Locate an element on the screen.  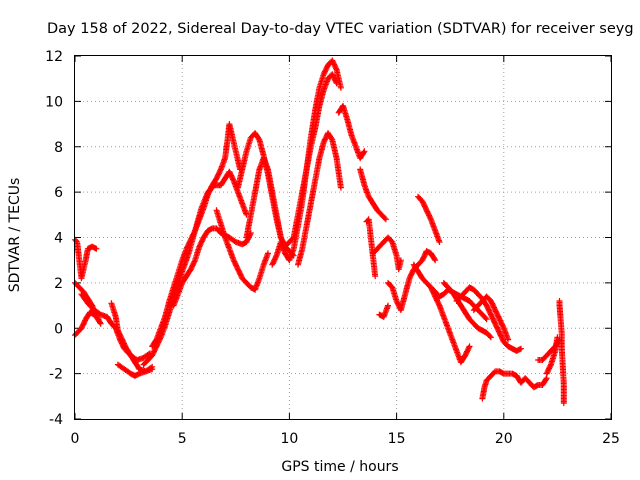
y-tick-label: 12 is located at coordinates (54, 57).